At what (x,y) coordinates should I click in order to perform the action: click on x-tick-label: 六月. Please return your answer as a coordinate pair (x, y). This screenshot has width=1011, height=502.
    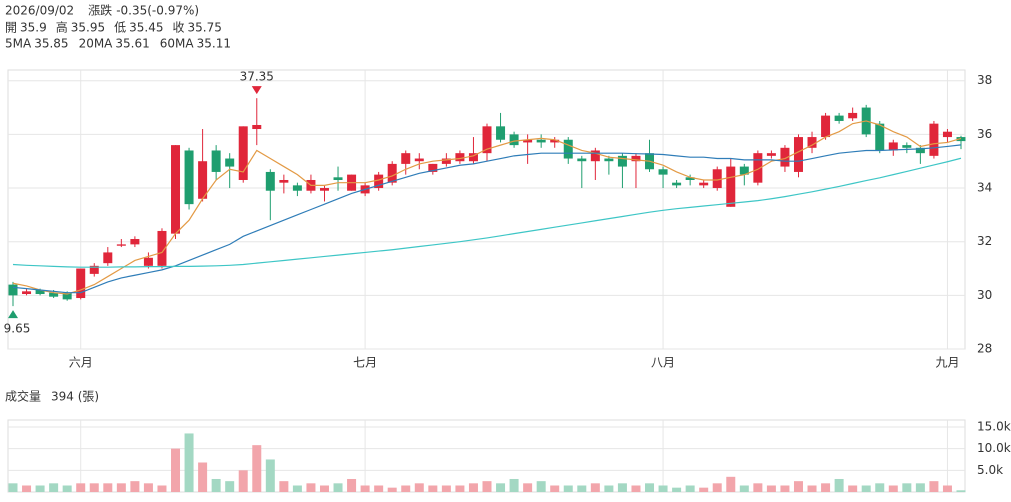
    Looking at the image, I should click on (81, 363).